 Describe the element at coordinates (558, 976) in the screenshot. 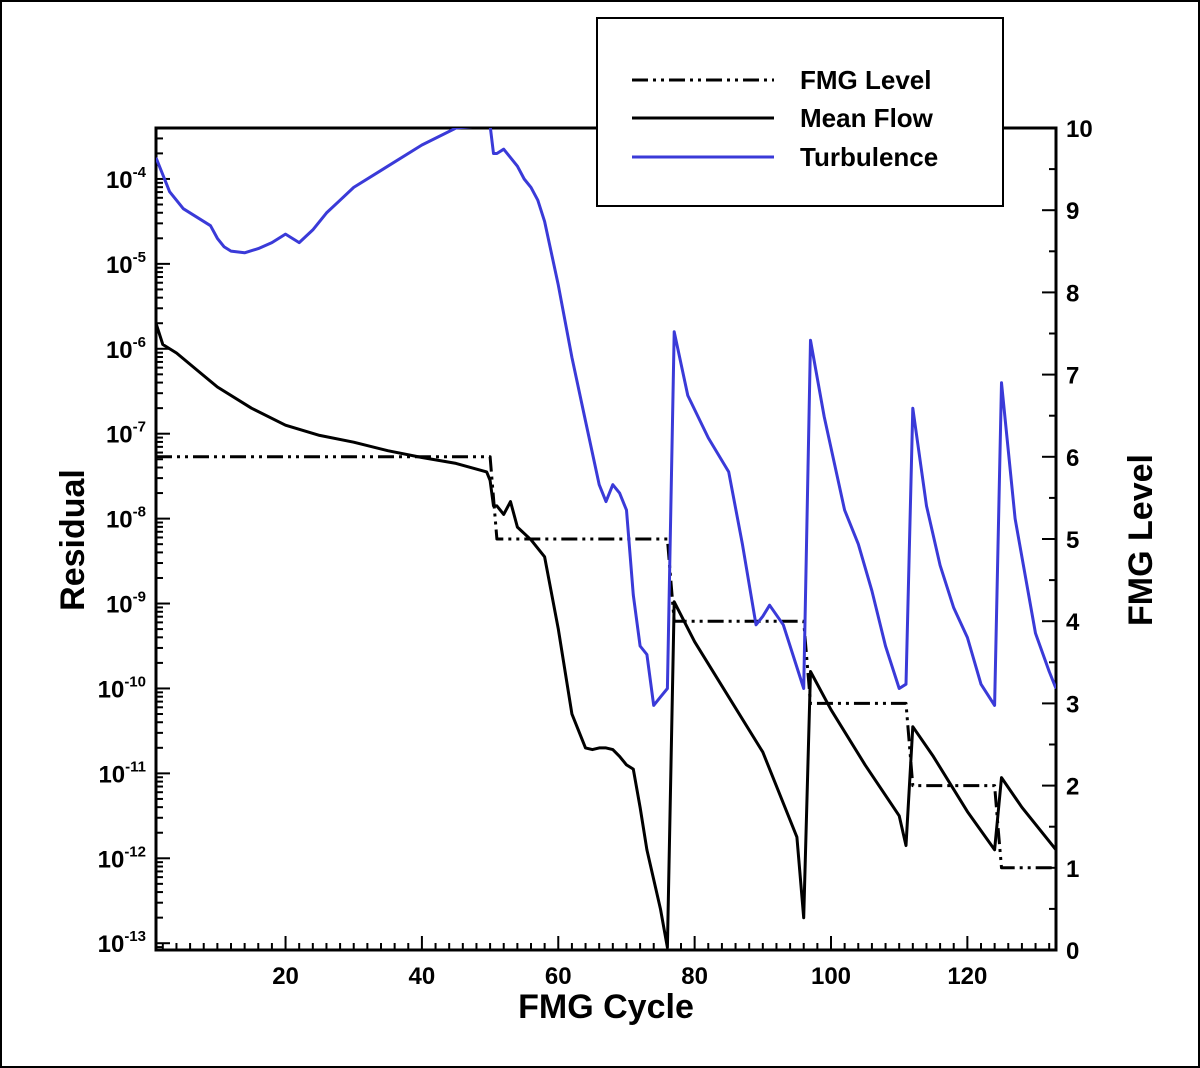

I see `x-tick-label: 60` at that location.